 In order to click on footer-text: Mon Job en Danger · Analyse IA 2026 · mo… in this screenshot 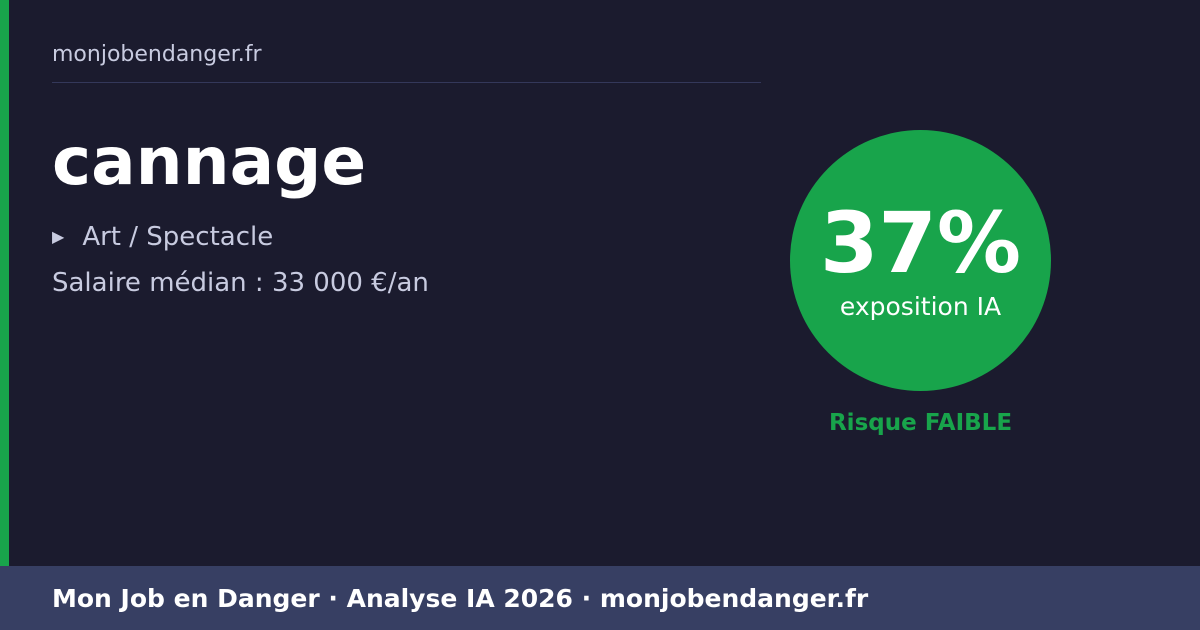, I will do `click(460, 598)`.